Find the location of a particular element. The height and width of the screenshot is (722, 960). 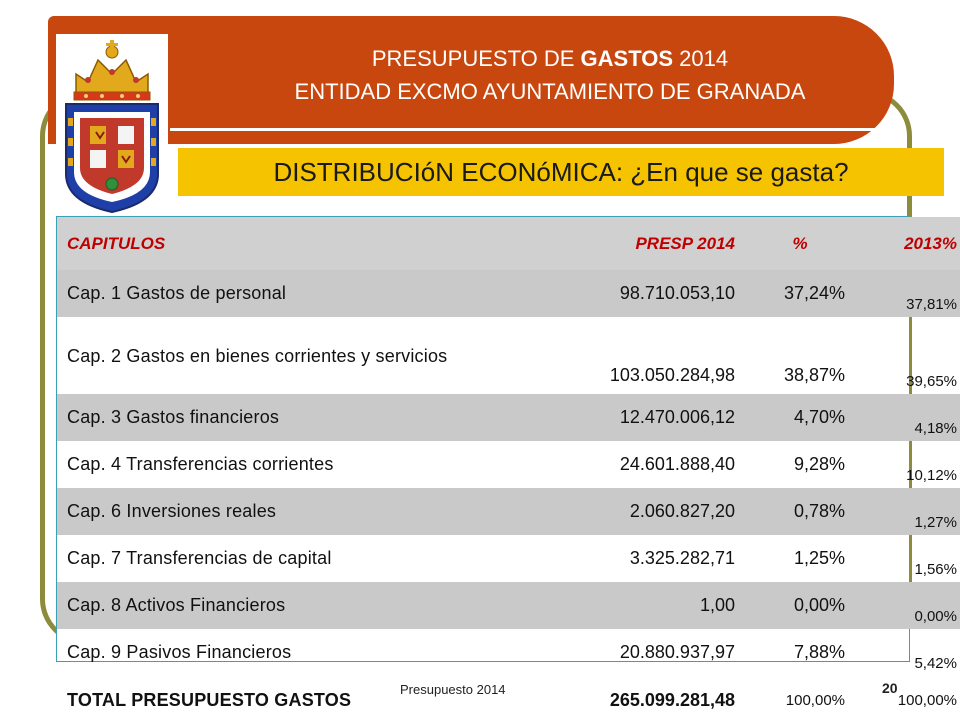

row-pct-2013: 39,65% is located at coordinates (931, 381).